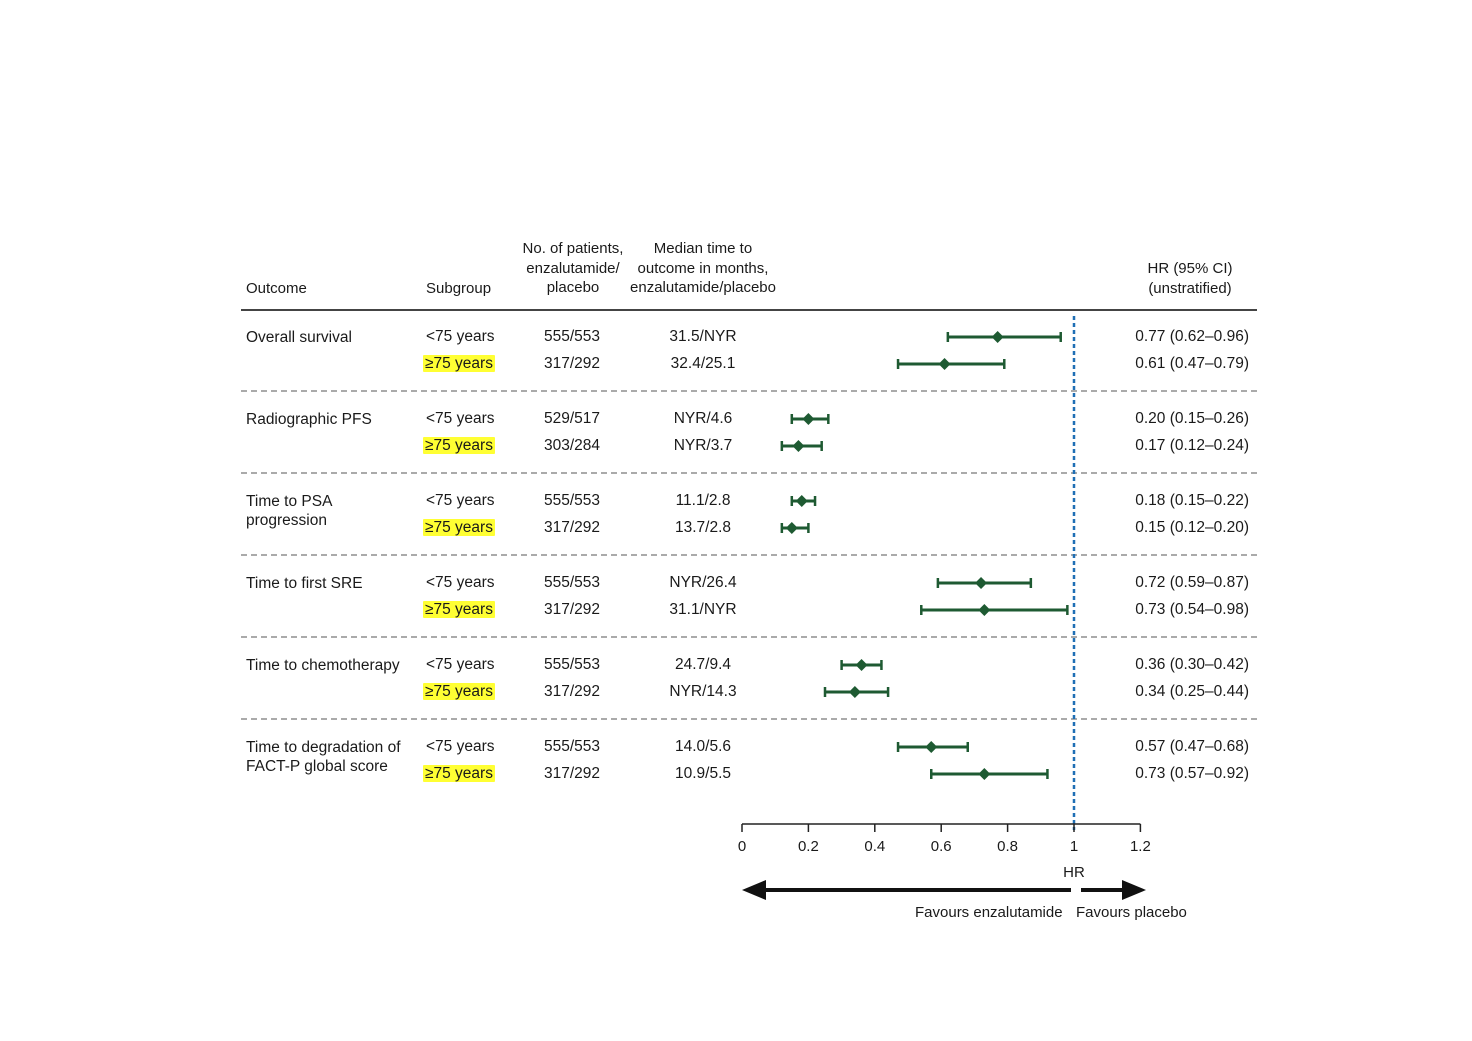 The width and height of the screenshot is (1472, 1041). Describe the element at coordinates (459, 288) in the screenshot. I see `header-subgroup: Subgroup` at that location.